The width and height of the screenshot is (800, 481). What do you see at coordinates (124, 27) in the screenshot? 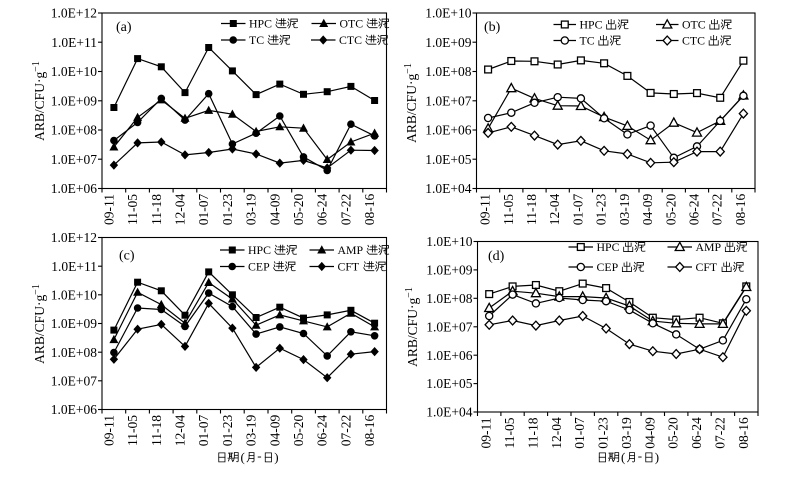
I see `svg-text: (a)` at bounding box center [124, 27].